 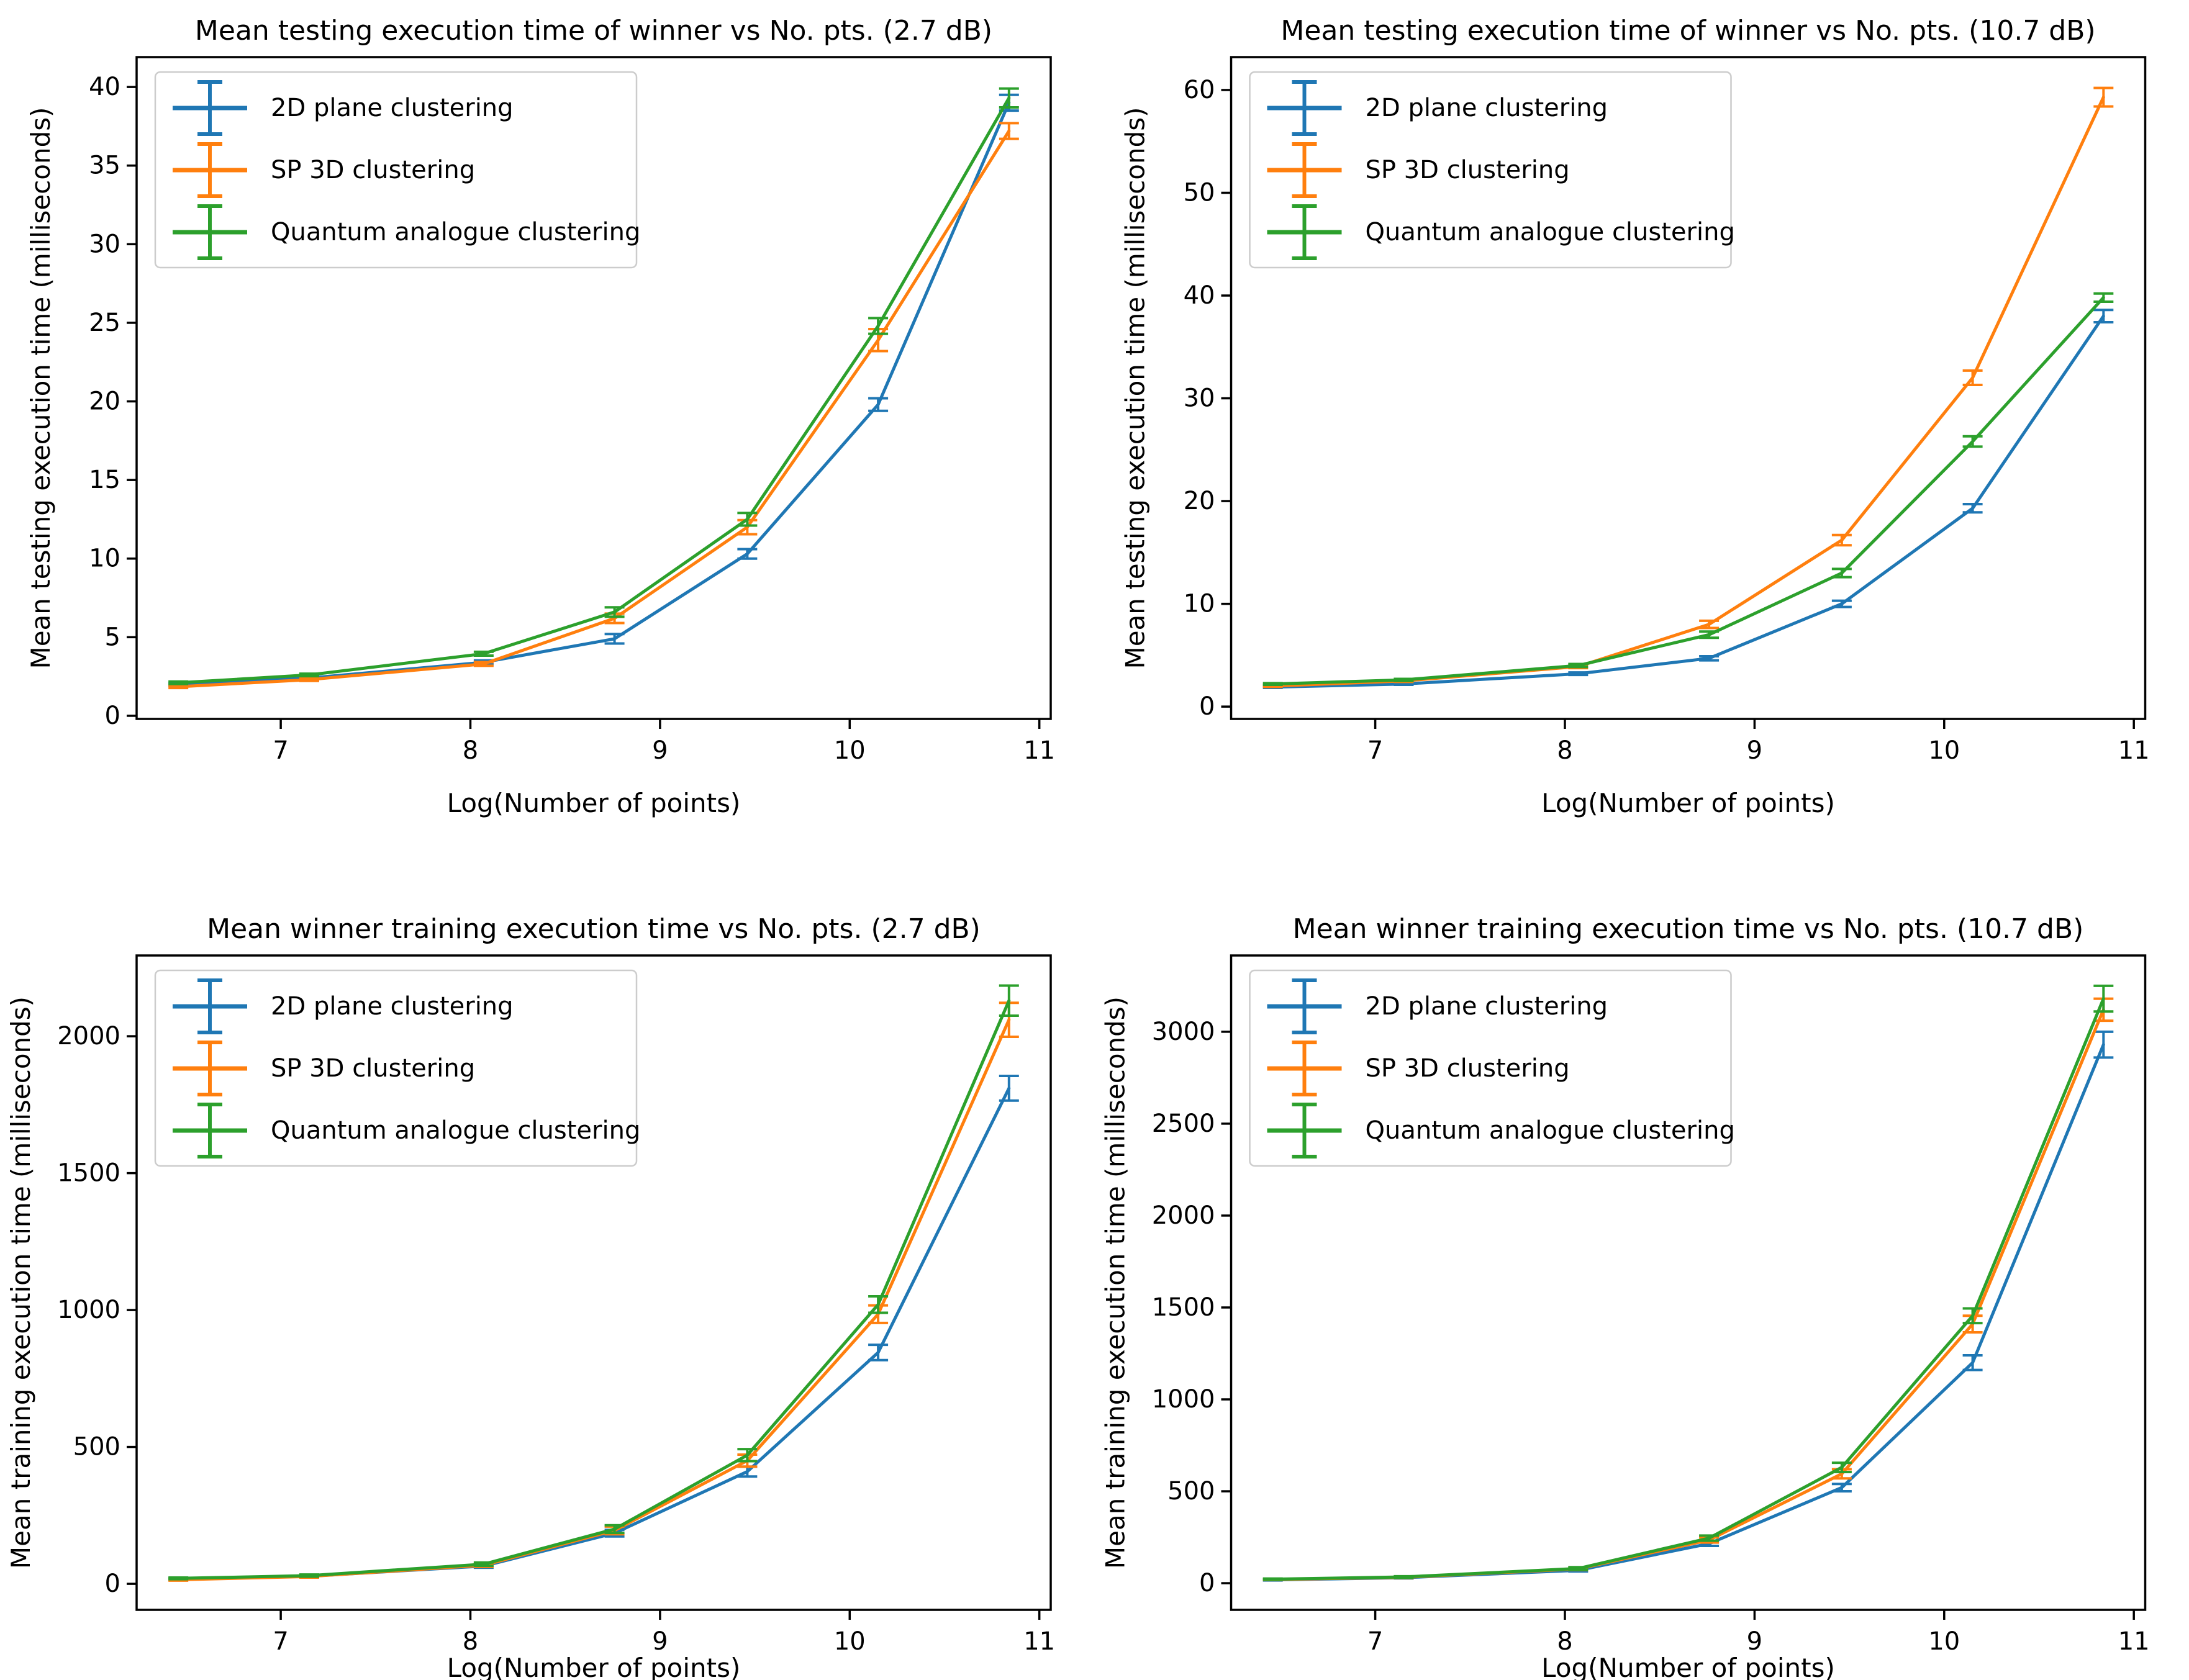 I want to click on y-tick-label: 50, so click(x=1199, y=192).